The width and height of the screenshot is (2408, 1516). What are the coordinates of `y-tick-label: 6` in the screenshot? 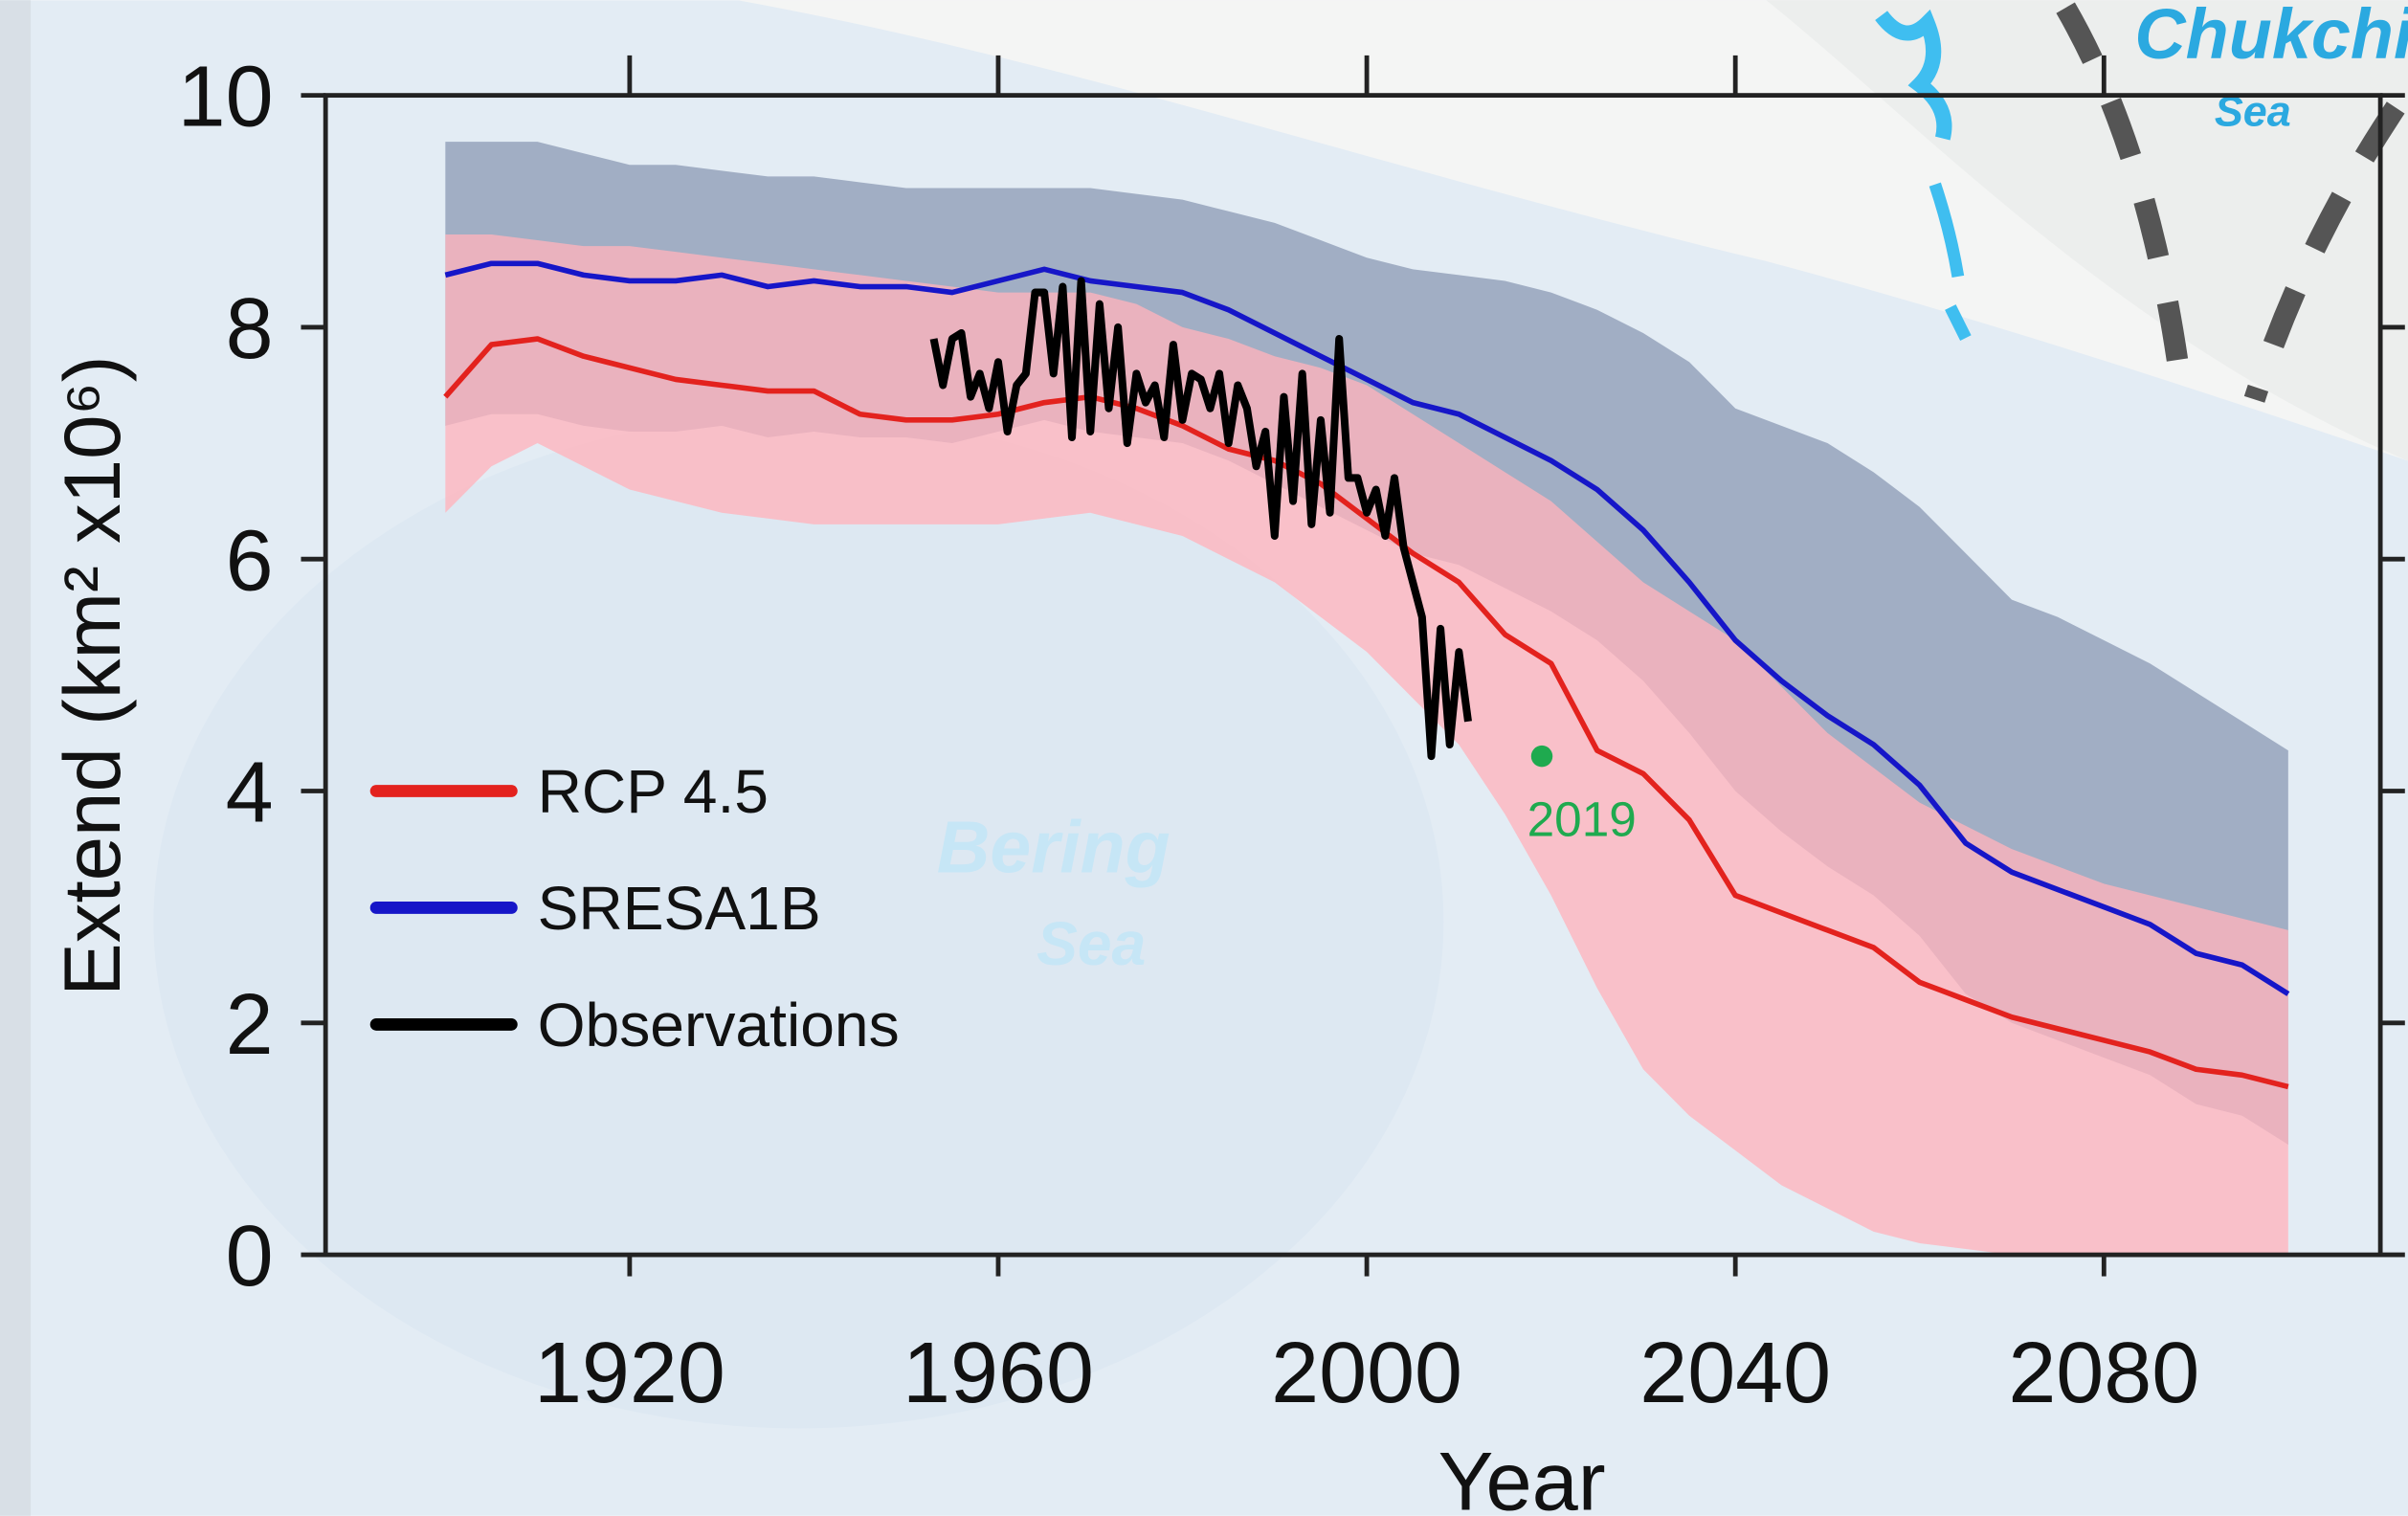 It's located at (250, 561).